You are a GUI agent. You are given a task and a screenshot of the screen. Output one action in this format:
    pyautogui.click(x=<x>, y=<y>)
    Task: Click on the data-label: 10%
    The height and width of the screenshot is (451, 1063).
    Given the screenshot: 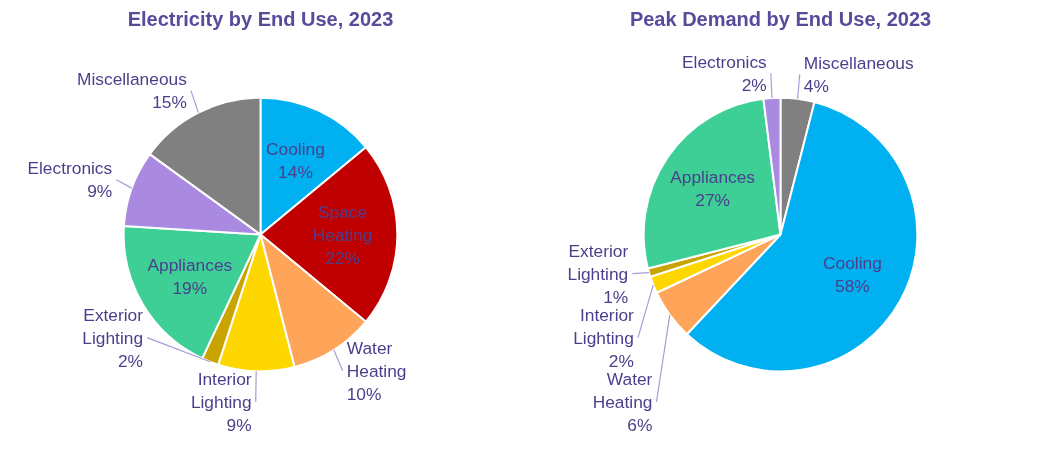 What is the action you would take?
    pyautogui.click(x=364, y=393)
    